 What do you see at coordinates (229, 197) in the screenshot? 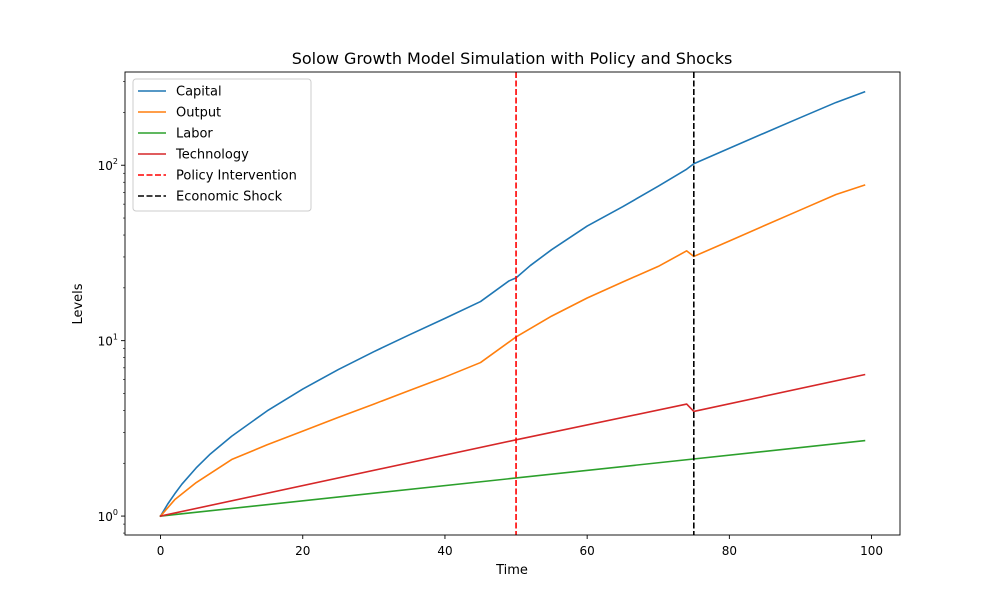
I see `legend-label: Economic Shock` at bounding box center [229, 197].